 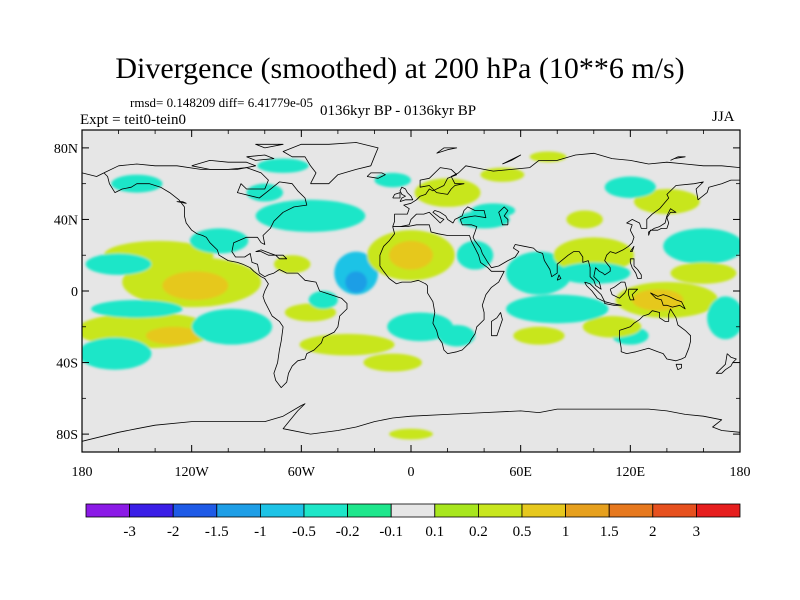 What do you see at coordinates (304, 532) in the screenshot?
I see `colorbar-label: -0.5` at bounding box center [304, 532].